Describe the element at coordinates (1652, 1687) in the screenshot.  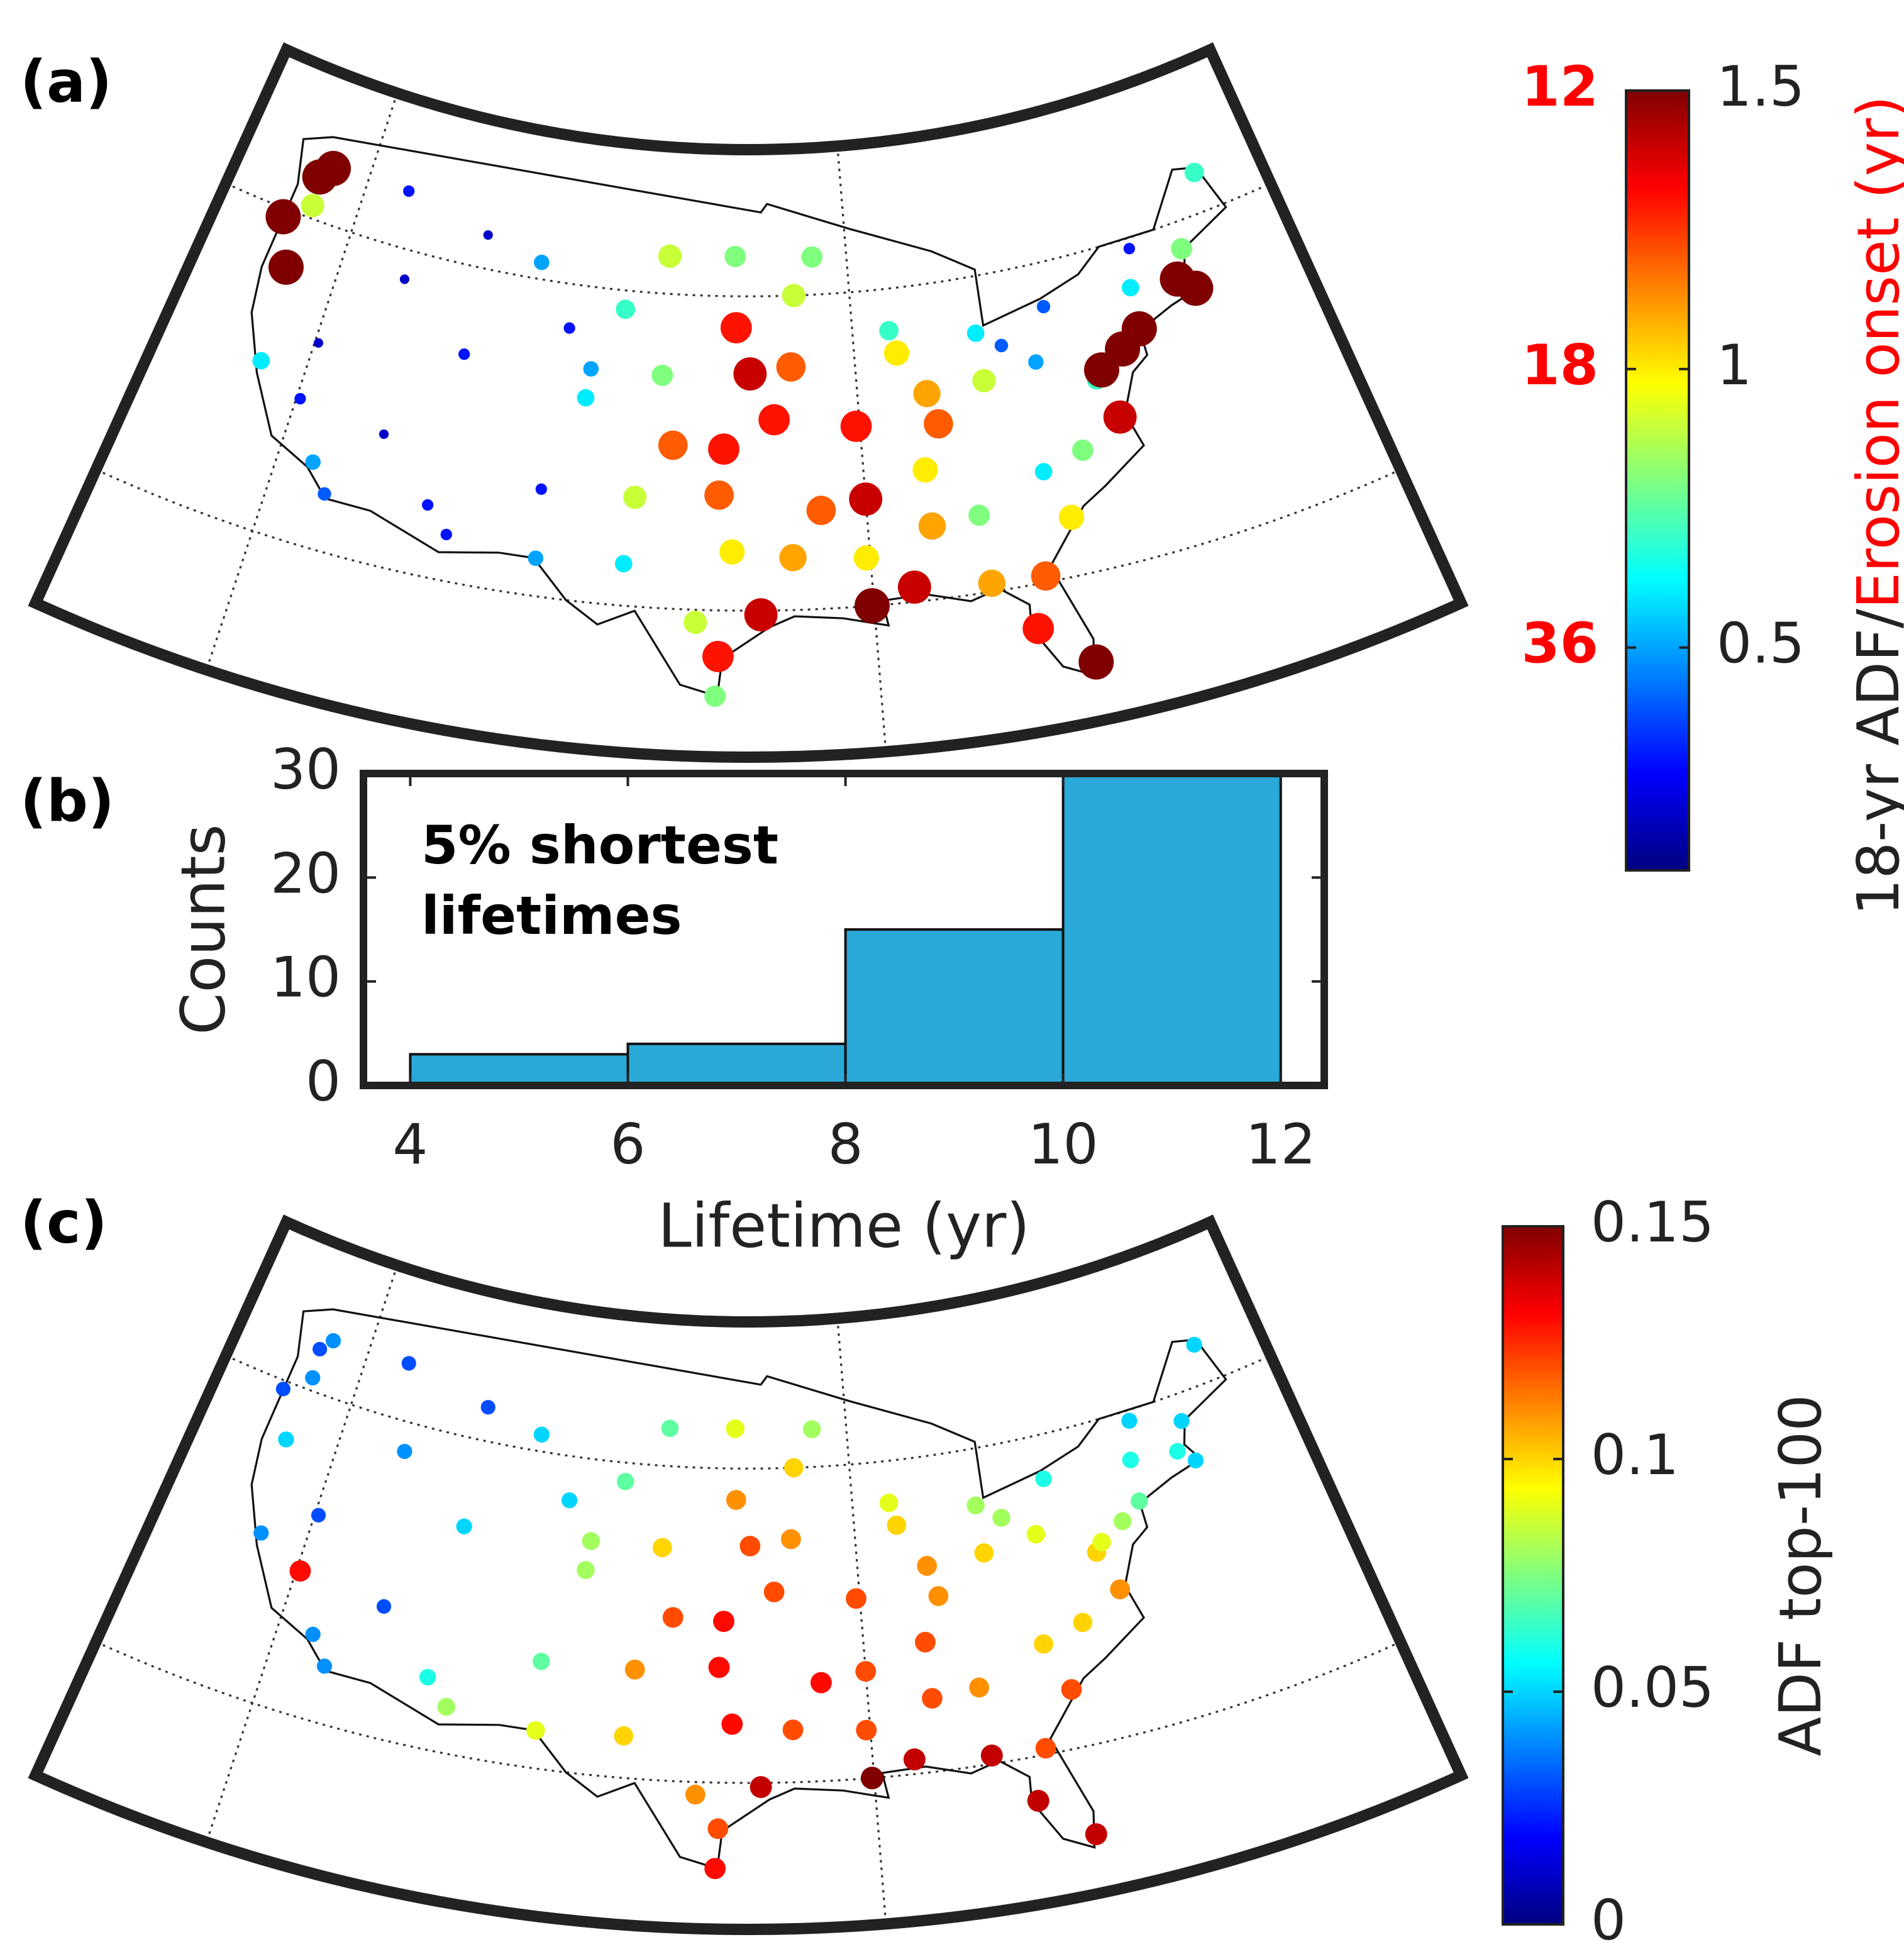
I see `colorbar-tick-label: 0.05` at that location.